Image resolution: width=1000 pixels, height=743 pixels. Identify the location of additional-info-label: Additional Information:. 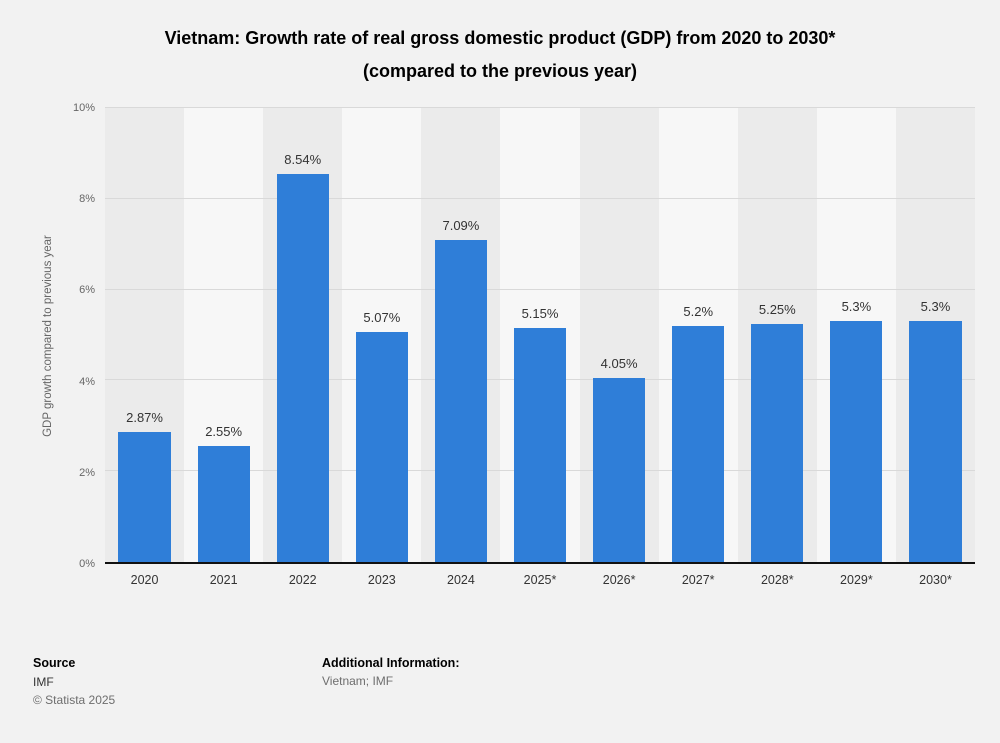
(391, 663).